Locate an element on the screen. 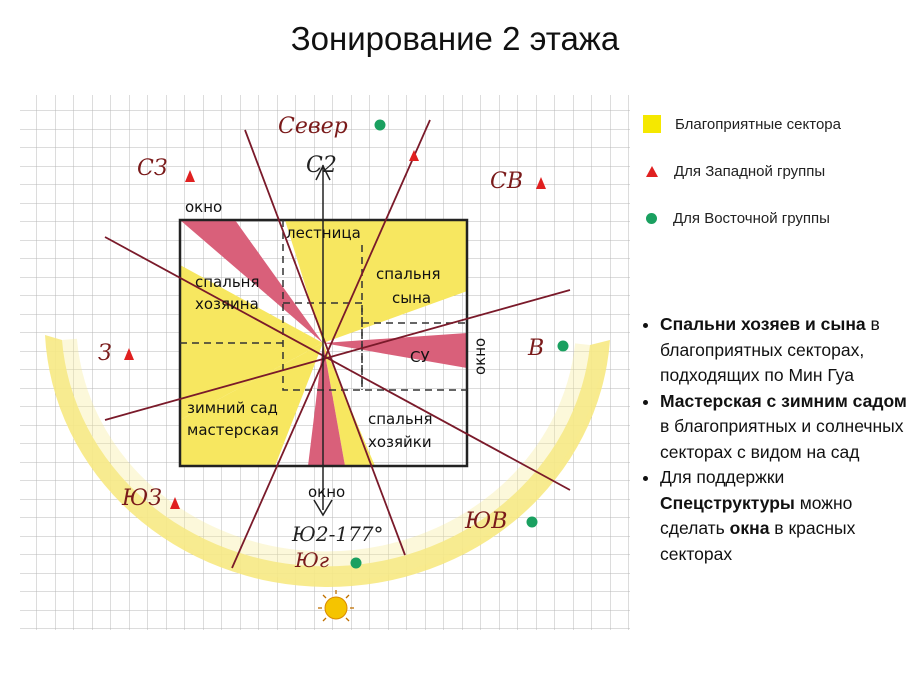 The width and height of the screenshot is (910, 683). room-label: СУ is located at coordinates (420, 357).